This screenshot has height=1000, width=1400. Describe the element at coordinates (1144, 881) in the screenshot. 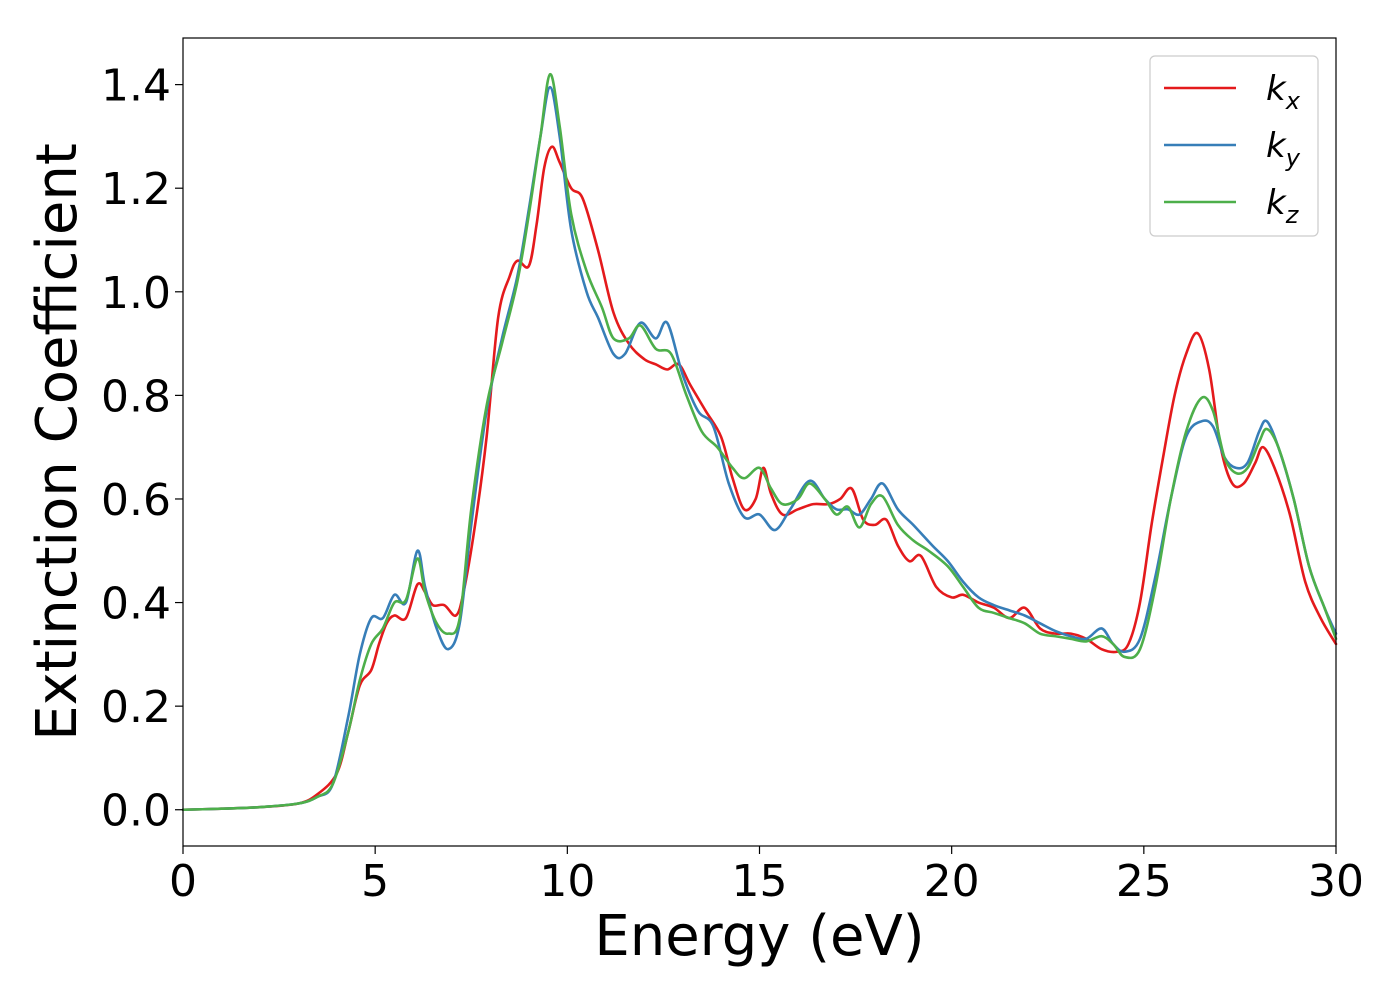

I see `x-tick-label: 25` at that location.